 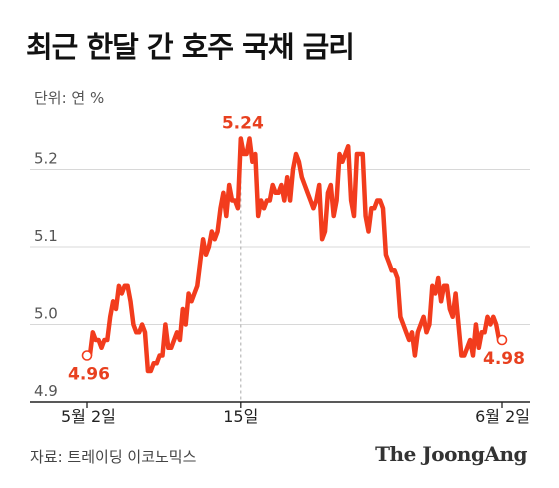 I want to click on brand-logo: The JoongAng, so click(x=451, y=454).